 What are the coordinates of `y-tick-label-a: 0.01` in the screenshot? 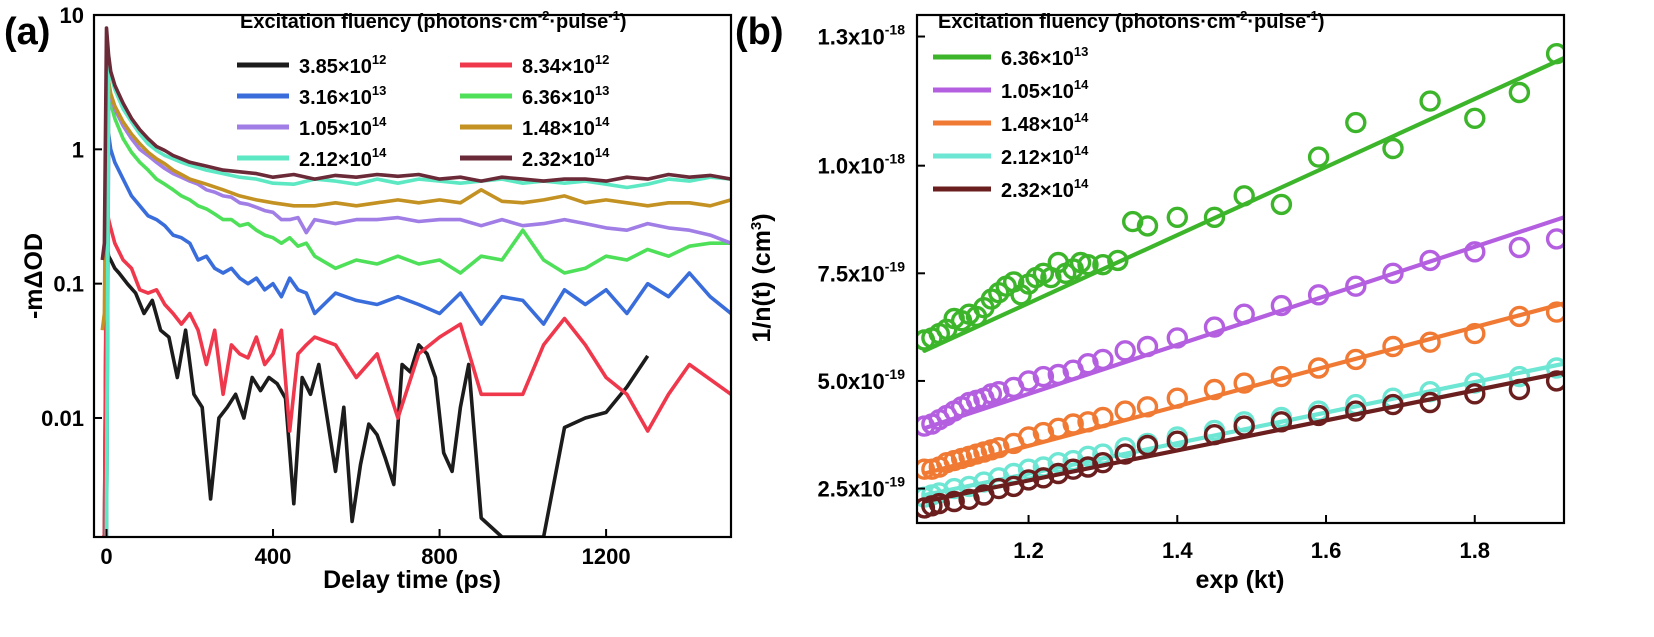 It's located at (62, 418).